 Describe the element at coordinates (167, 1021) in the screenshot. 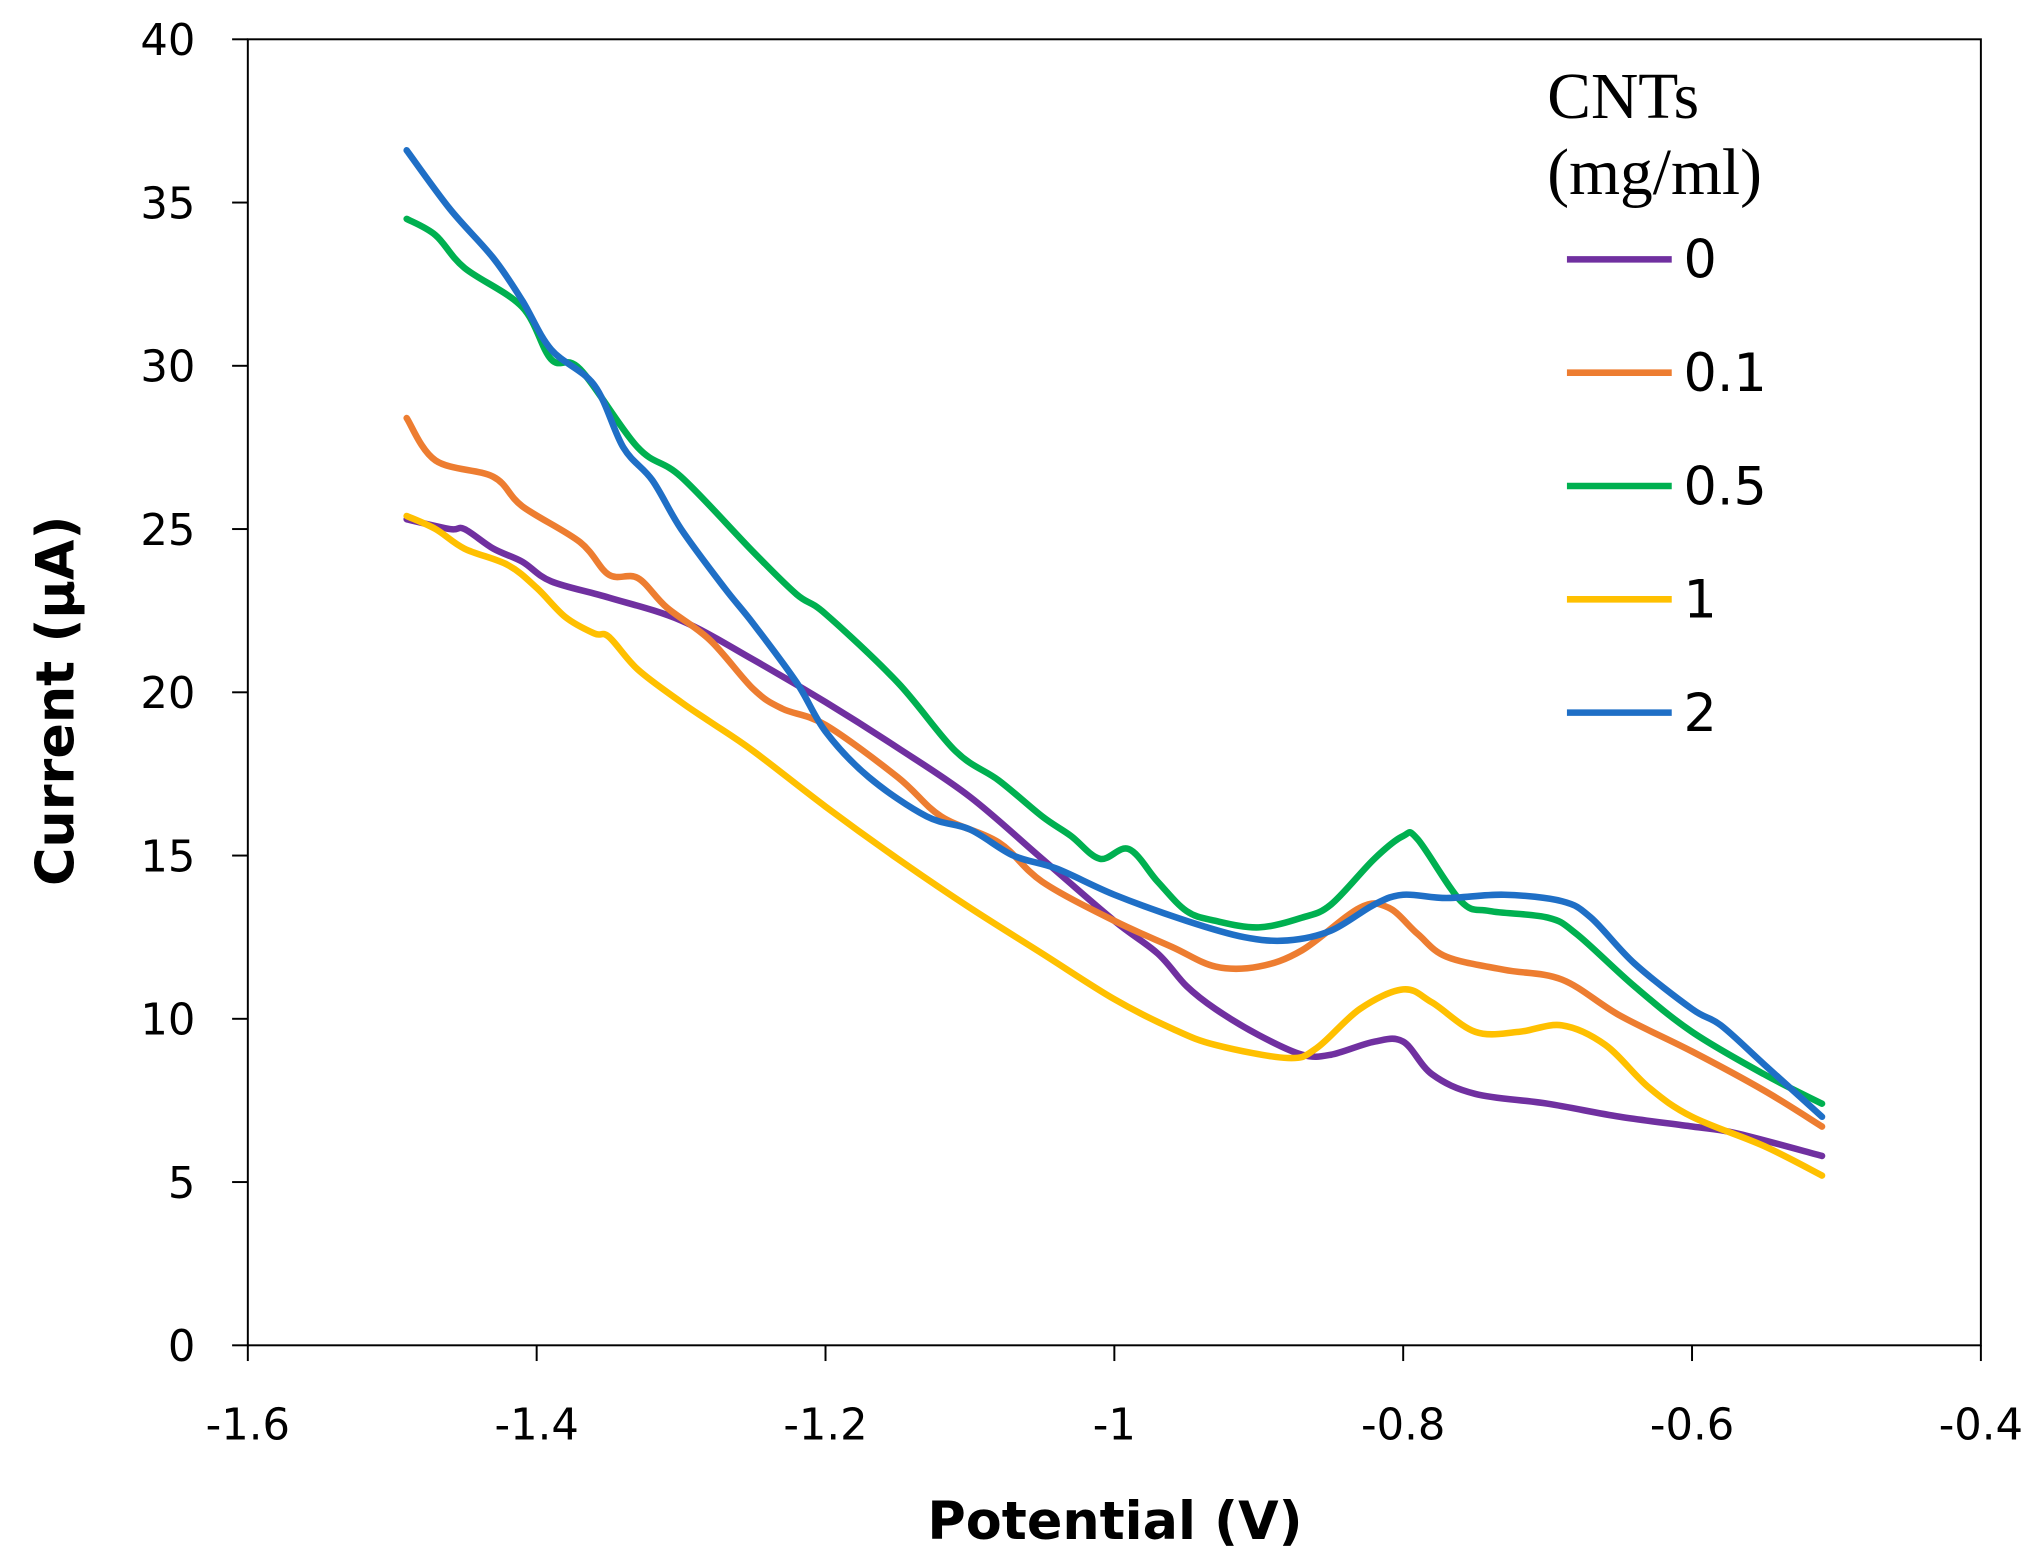

I see `y-tick-label: 10` at that location.